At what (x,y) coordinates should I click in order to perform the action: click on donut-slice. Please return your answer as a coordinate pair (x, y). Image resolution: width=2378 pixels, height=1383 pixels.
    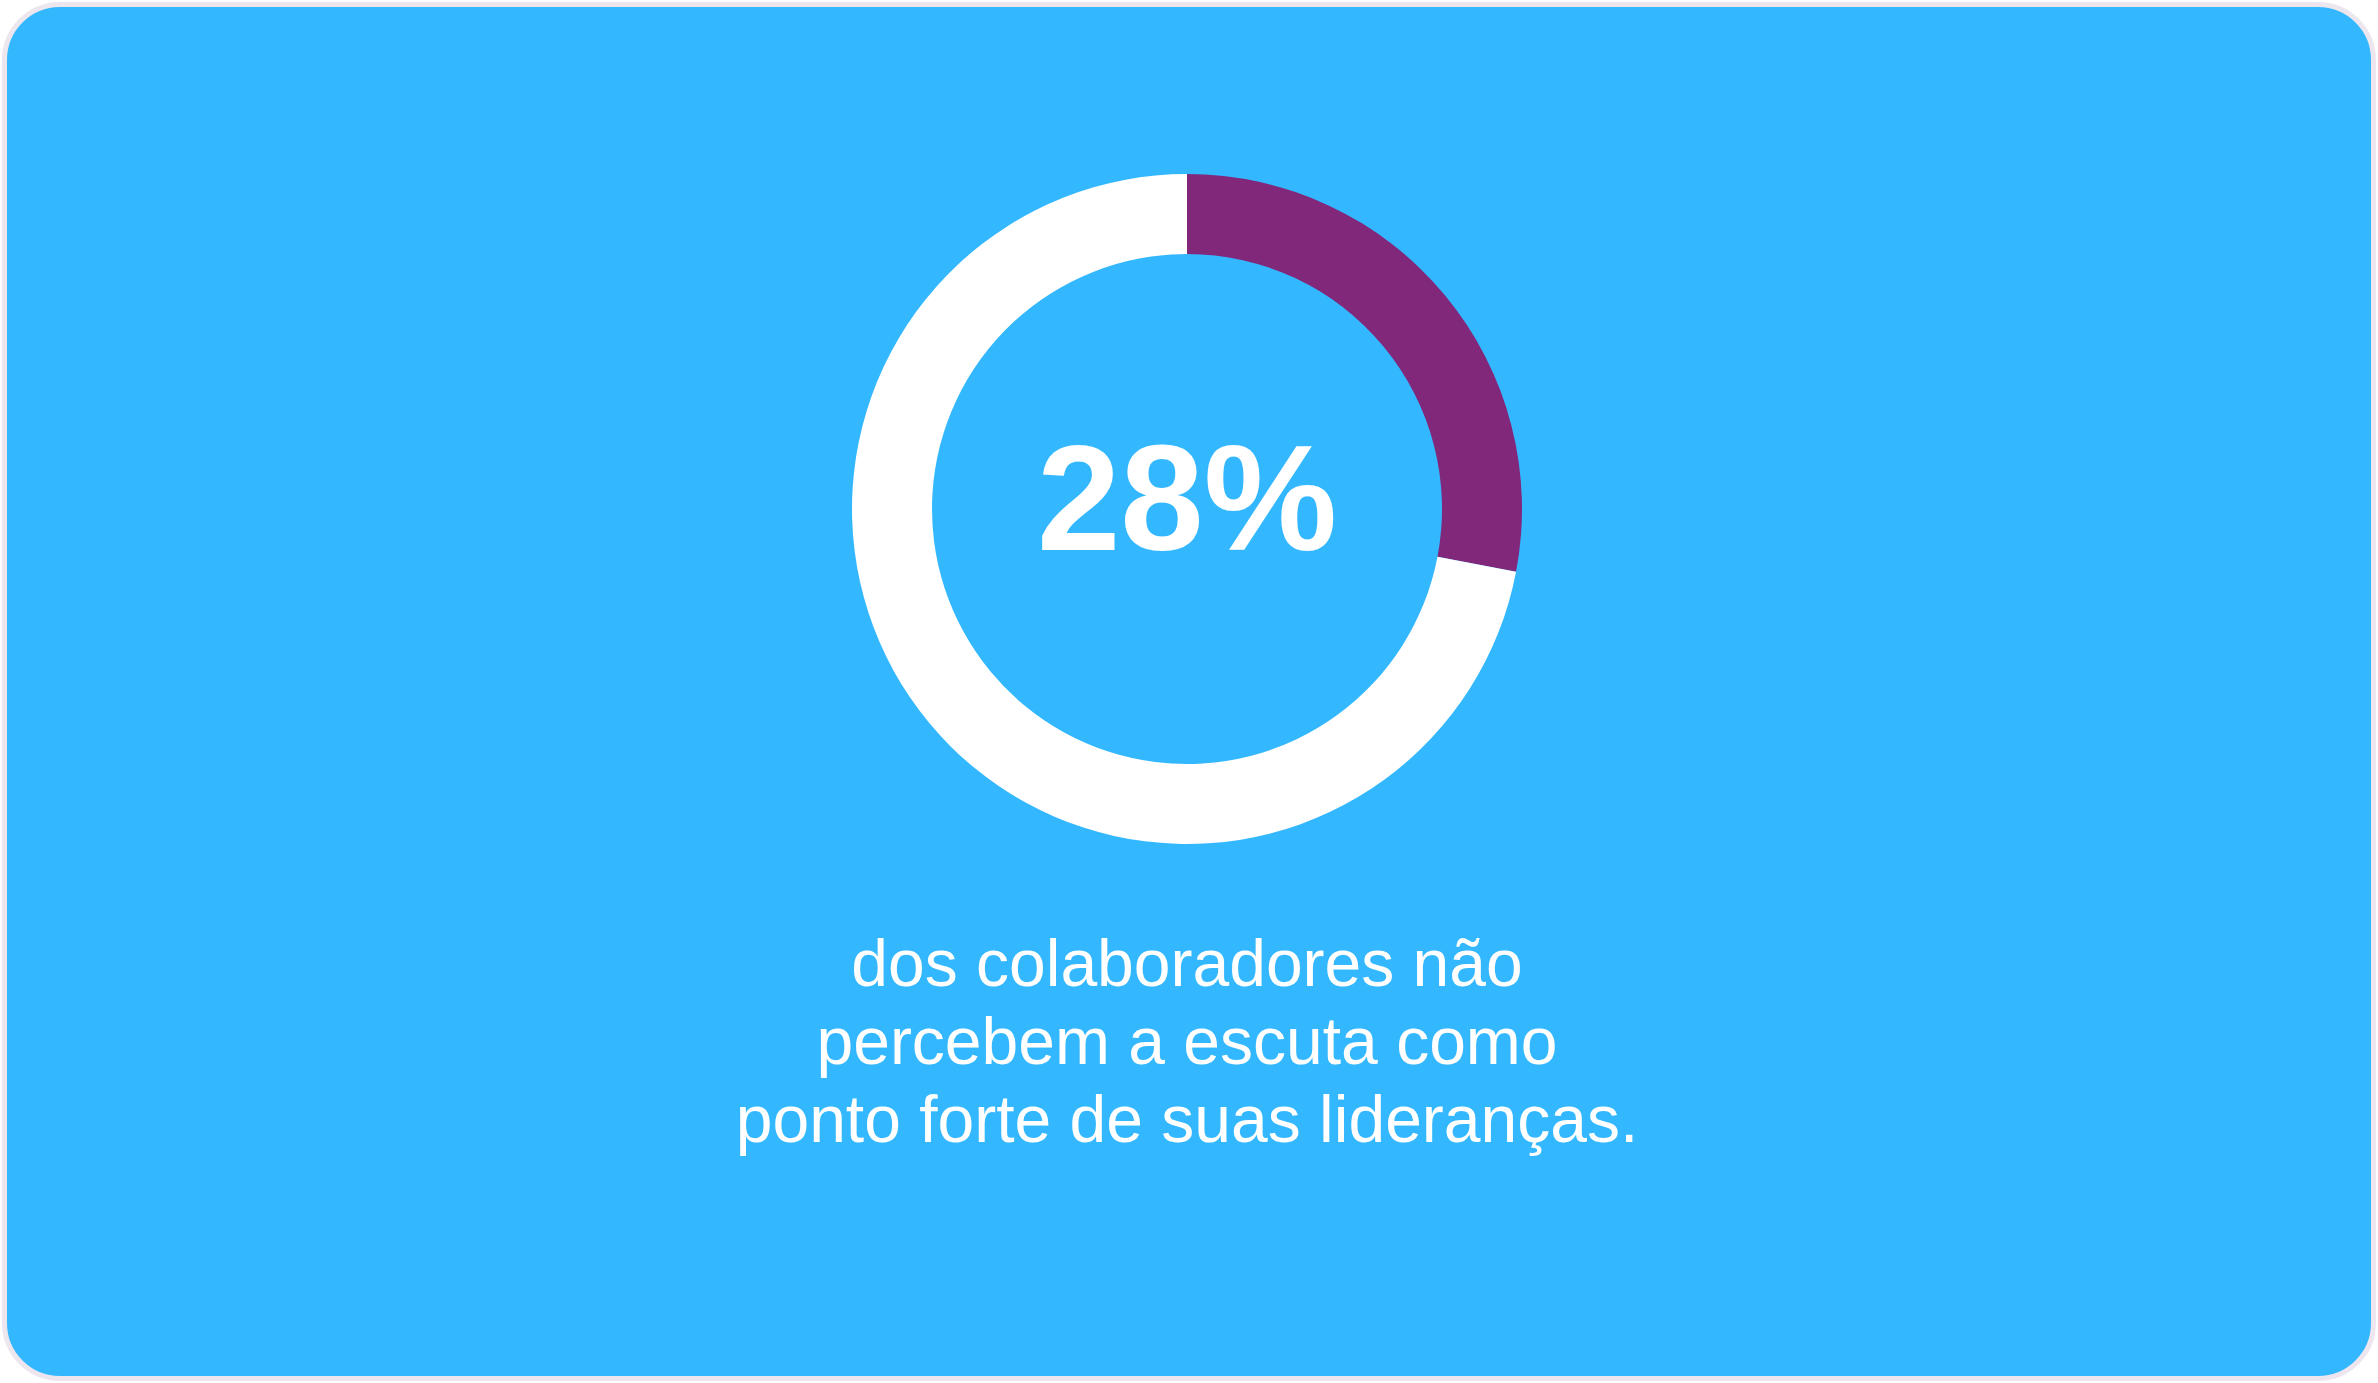
    Looking at the image, I should click on (1184, 509).